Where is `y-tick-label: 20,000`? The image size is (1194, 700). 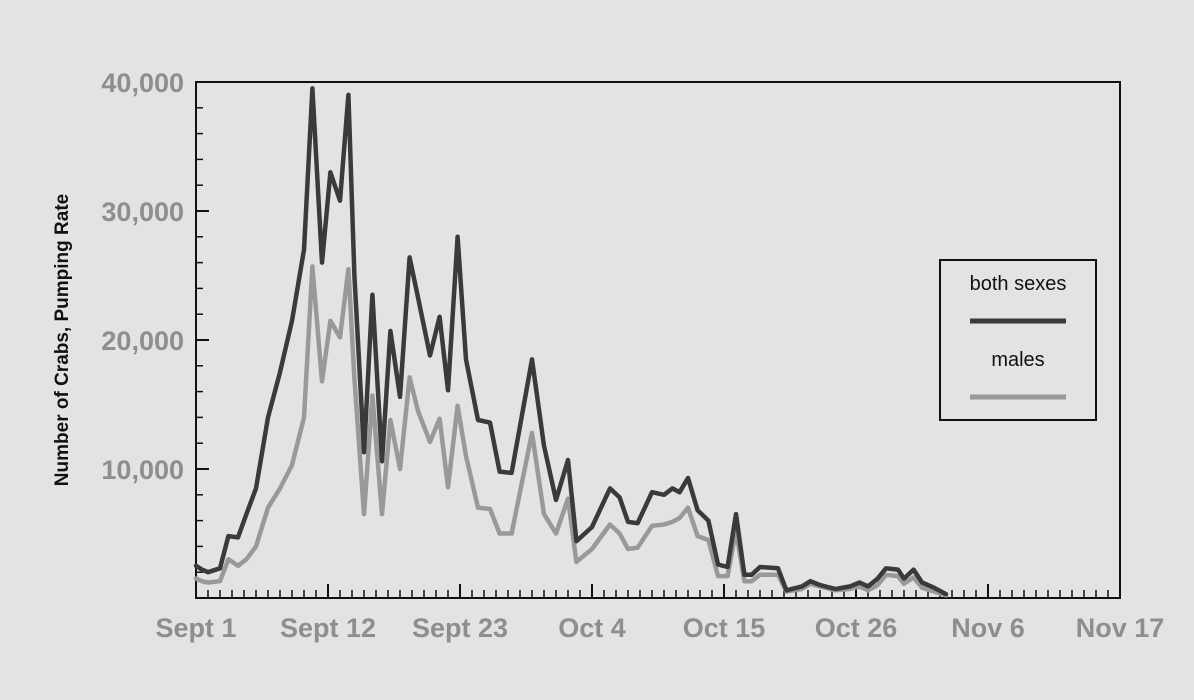
y-tick-label: 20,000 is located at coordinates (142, 341).